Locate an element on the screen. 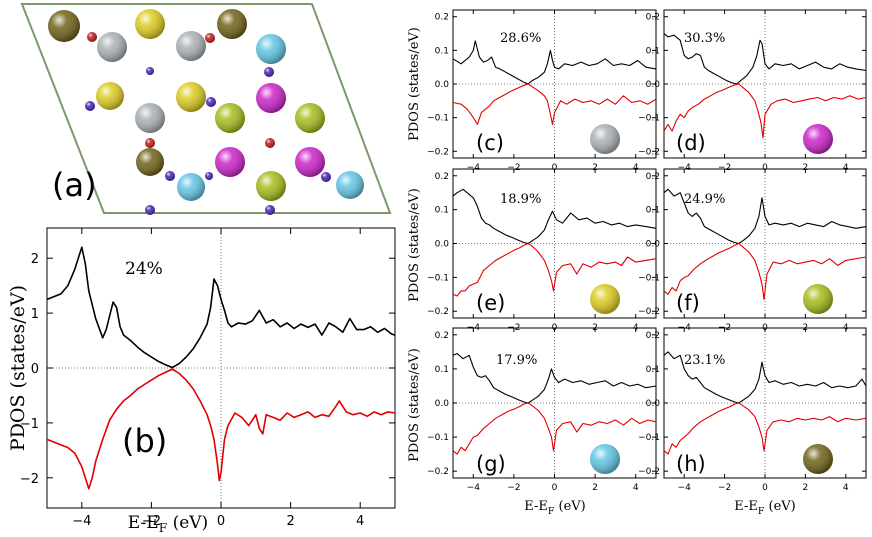  y-tick-label: 0 is located at coordinates (35, 369).